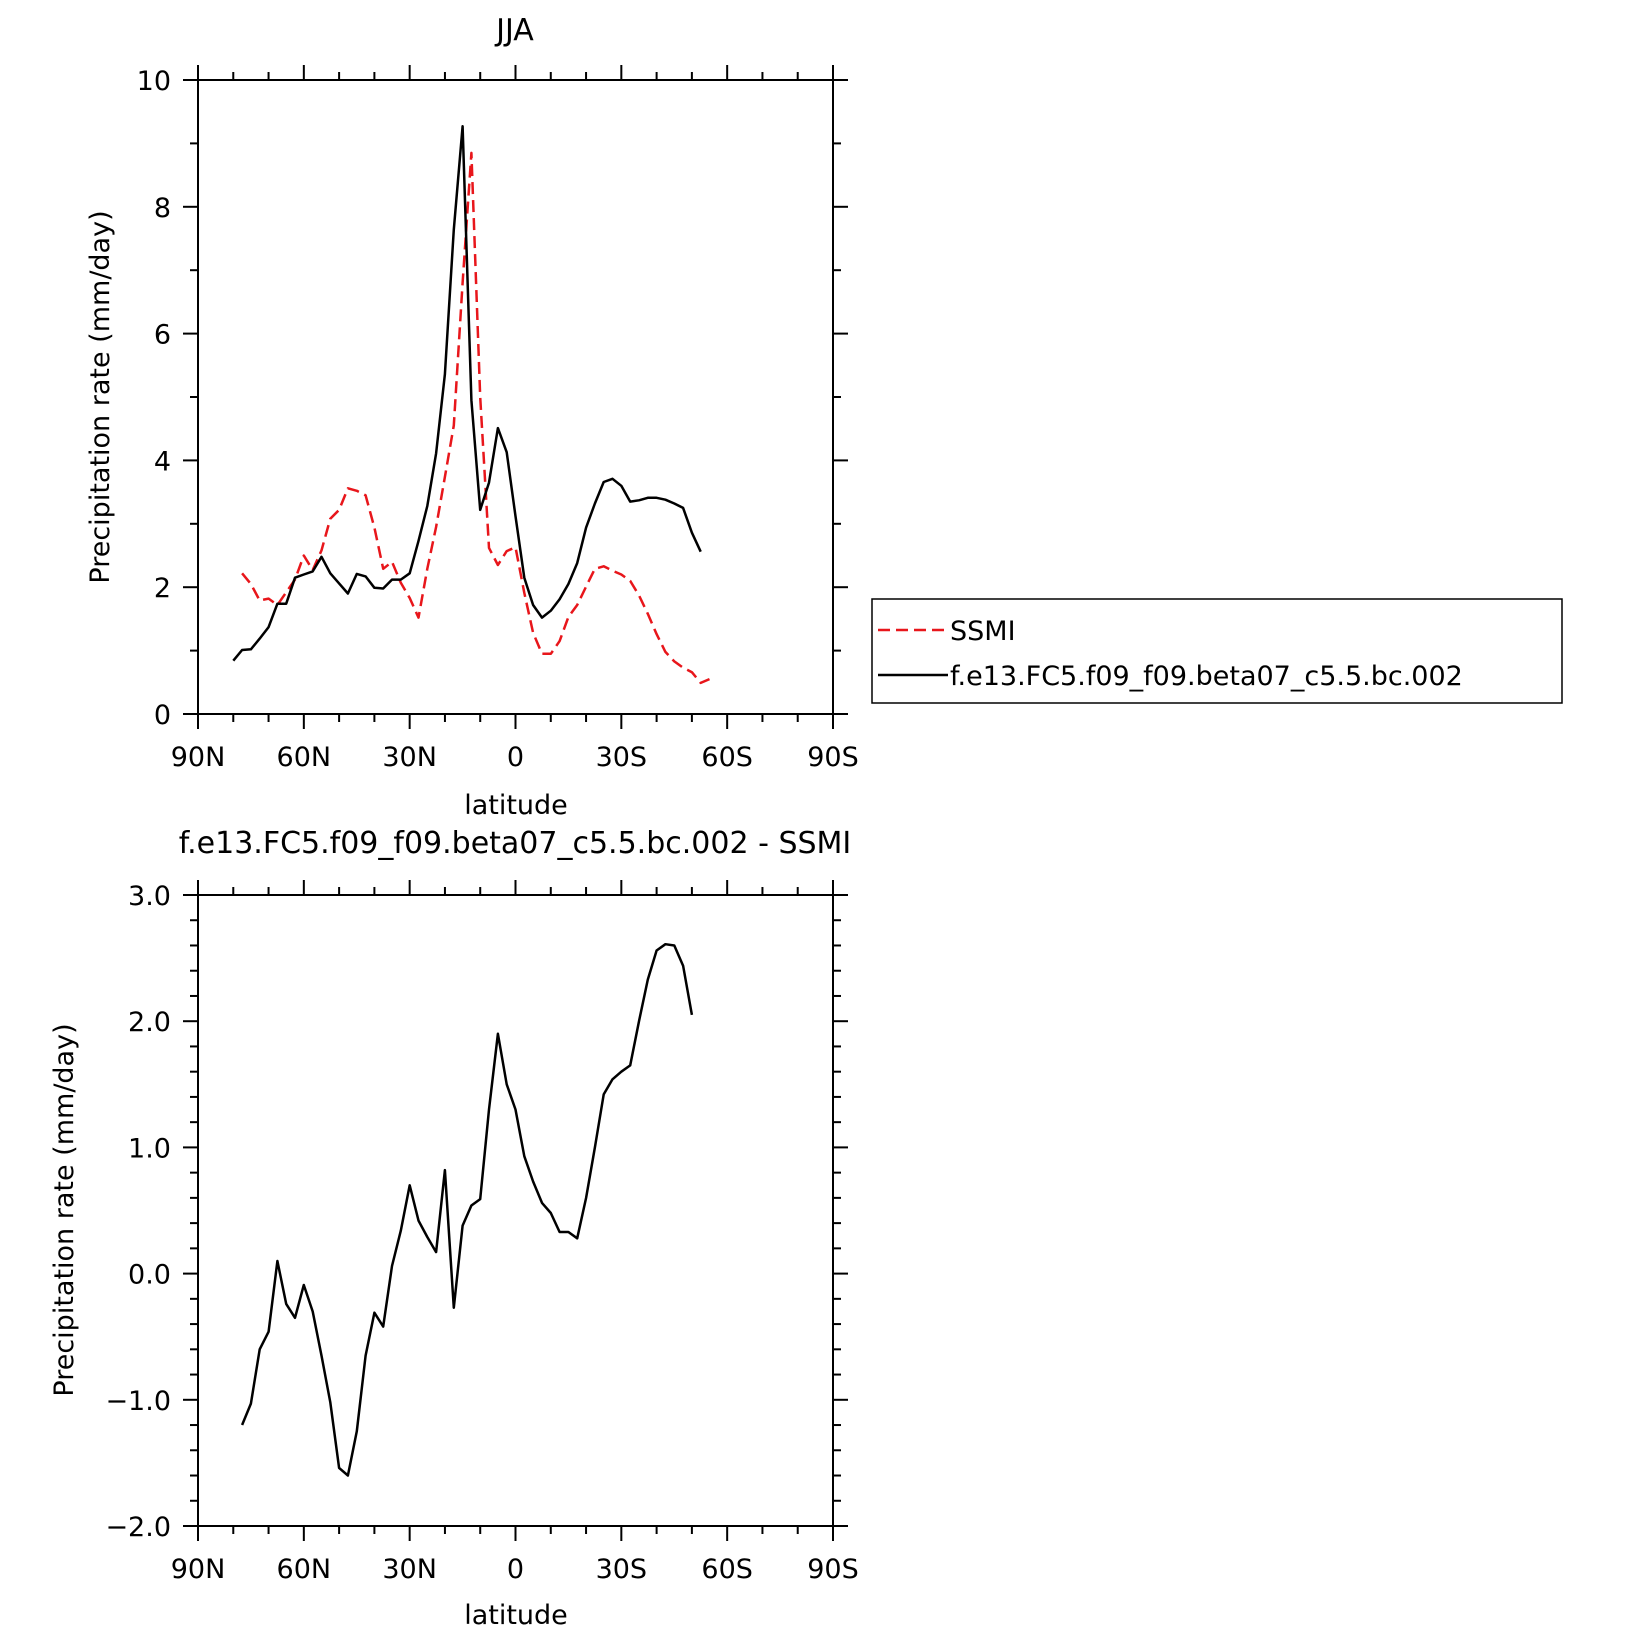 The height and width of the screenshot is (1630, 1630). I want to click on top-chart-title: JJA, so click(514, 30).